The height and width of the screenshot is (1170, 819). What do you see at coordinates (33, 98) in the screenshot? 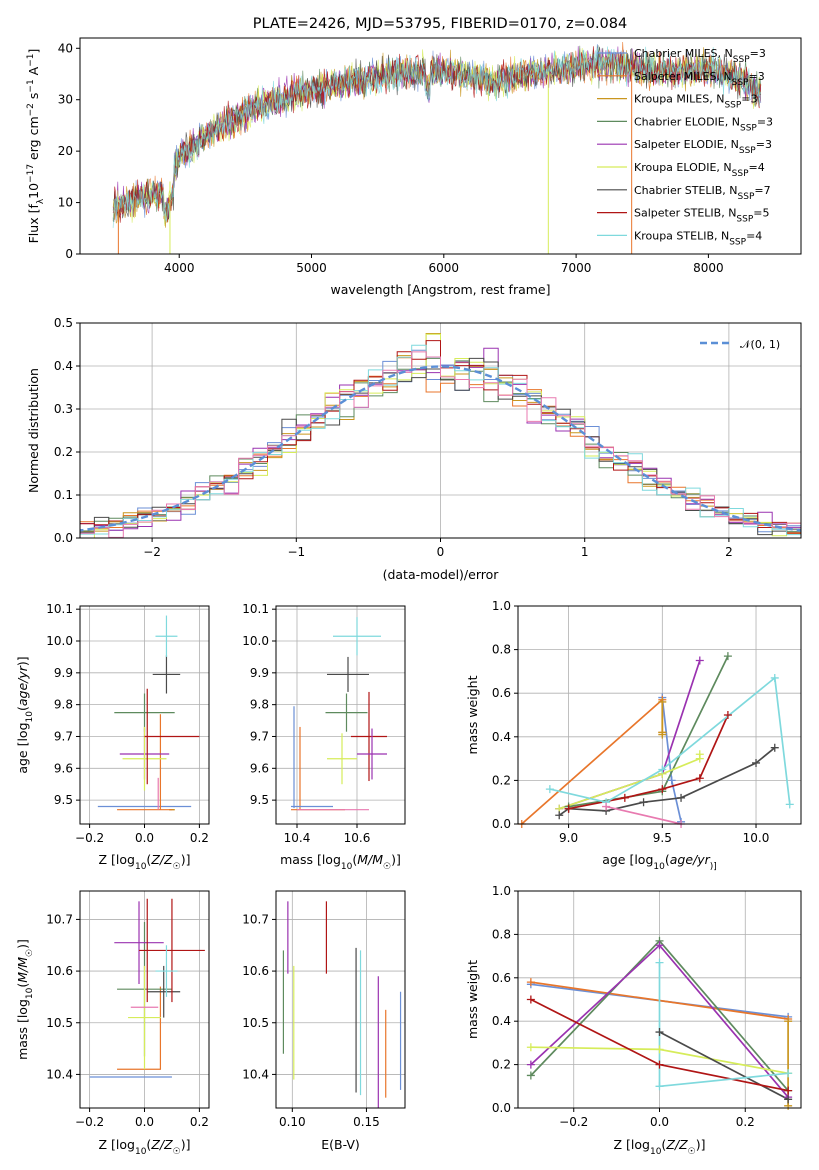
I see `label-part: s` at bounding box center [33, 98].